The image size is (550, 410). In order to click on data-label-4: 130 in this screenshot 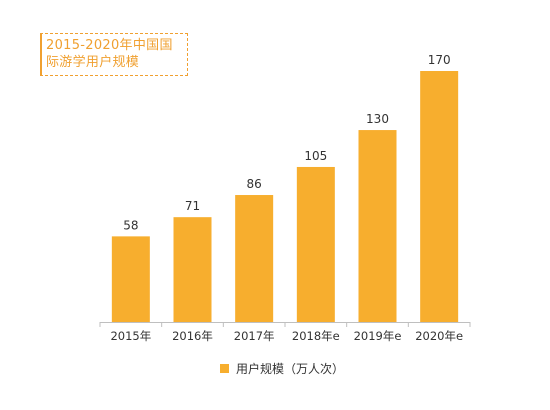, I will do `click(377, 119)`.